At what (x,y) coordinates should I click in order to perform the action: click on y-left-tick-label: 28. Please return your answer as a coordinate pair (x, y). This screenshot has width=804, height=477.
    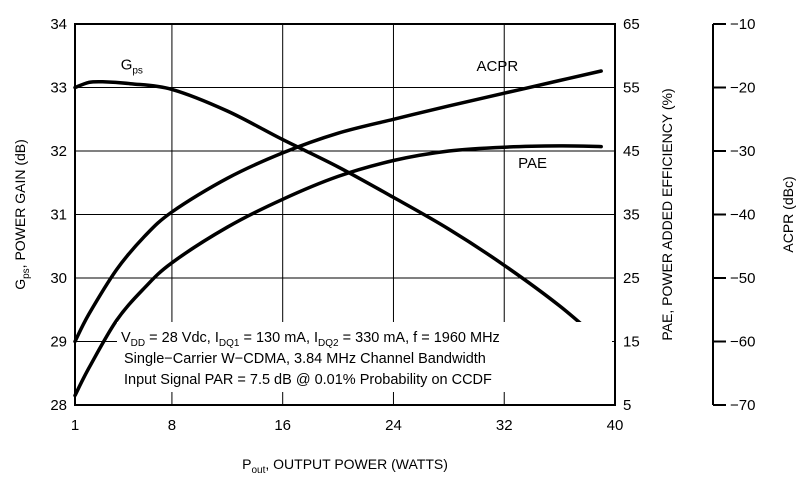
    Looking at the image, I should click on (58, 405).